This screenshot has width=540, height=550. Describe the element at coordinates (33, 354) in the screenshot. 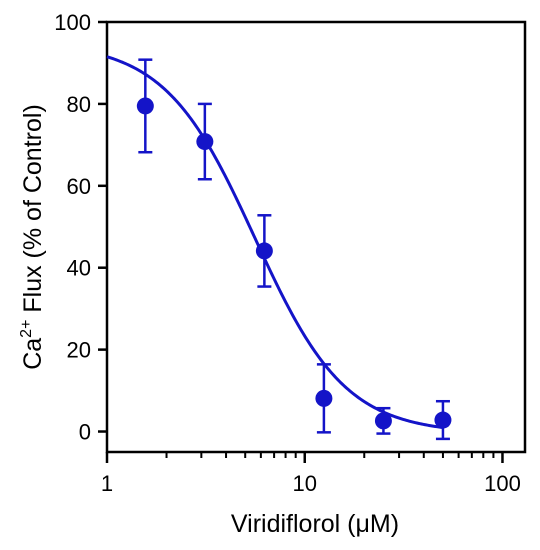

I see `y-axis-label-prefix: Ca` at that location.